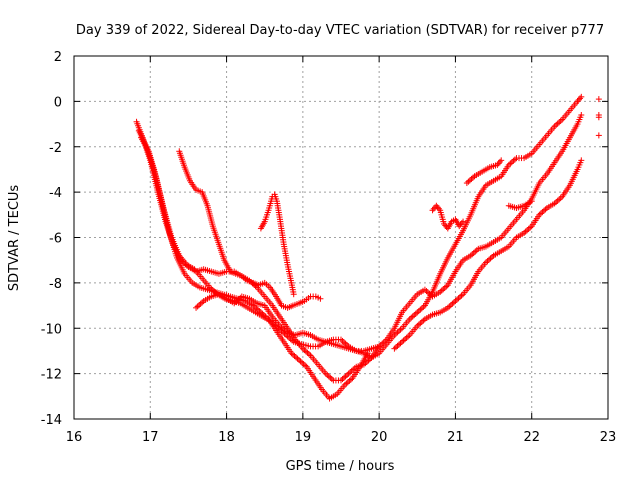 Image resolution: width=640 pixels, height=480 pixels. What do you see at coordinates (51, 329) in the screenshot?
I see `y-tick-label: -10` at bounding box center [51, 329].